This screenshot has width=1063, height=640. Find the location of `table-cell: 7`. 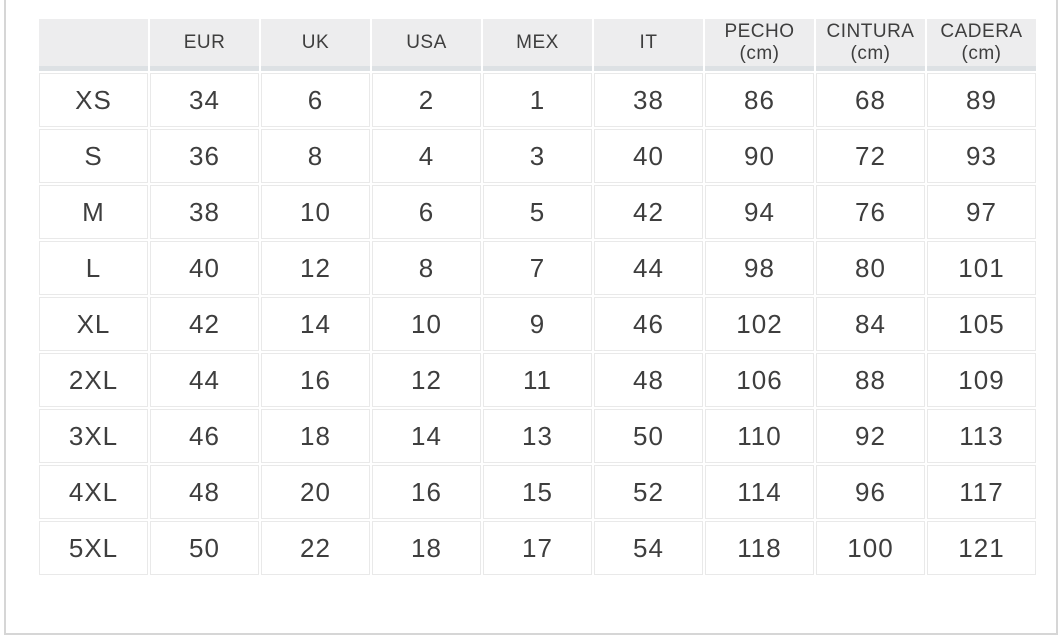

table-cell: 7 is located at coordinates (537, 268).